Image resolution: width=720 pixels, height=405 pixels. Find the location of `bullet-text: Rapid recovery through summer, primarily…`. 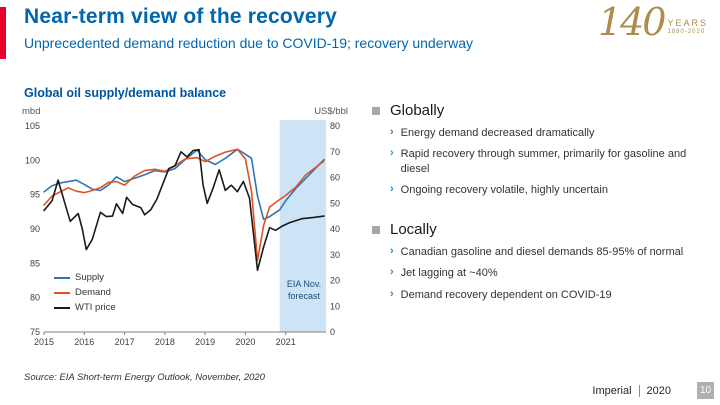

bullet-text: Rapid recovery through summer, primarily… is located at coordinates (543, 161).